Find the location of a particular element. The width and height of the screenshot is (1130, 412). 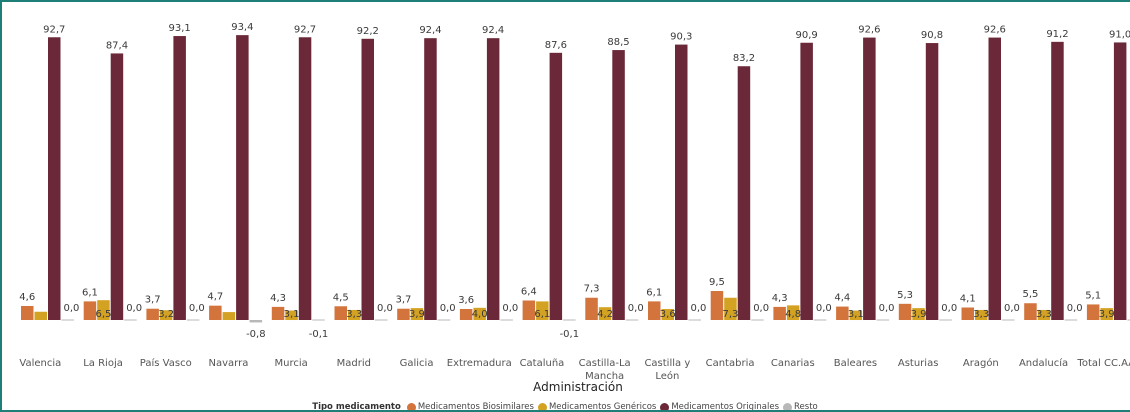

bar-medicamentos-biosimilares-total-cc-aa is located at coordinates (1093, 312).